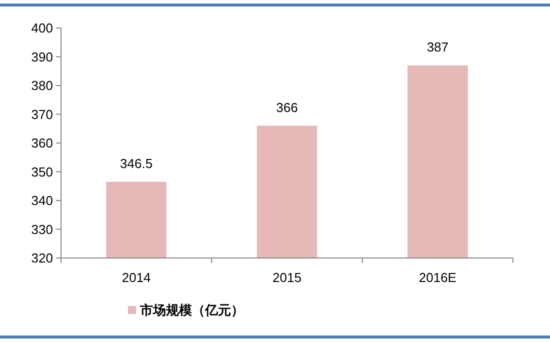  Describe the element at coordinates (42, 200) in the screenshot. I see `y-tick-label: 340` at that location.